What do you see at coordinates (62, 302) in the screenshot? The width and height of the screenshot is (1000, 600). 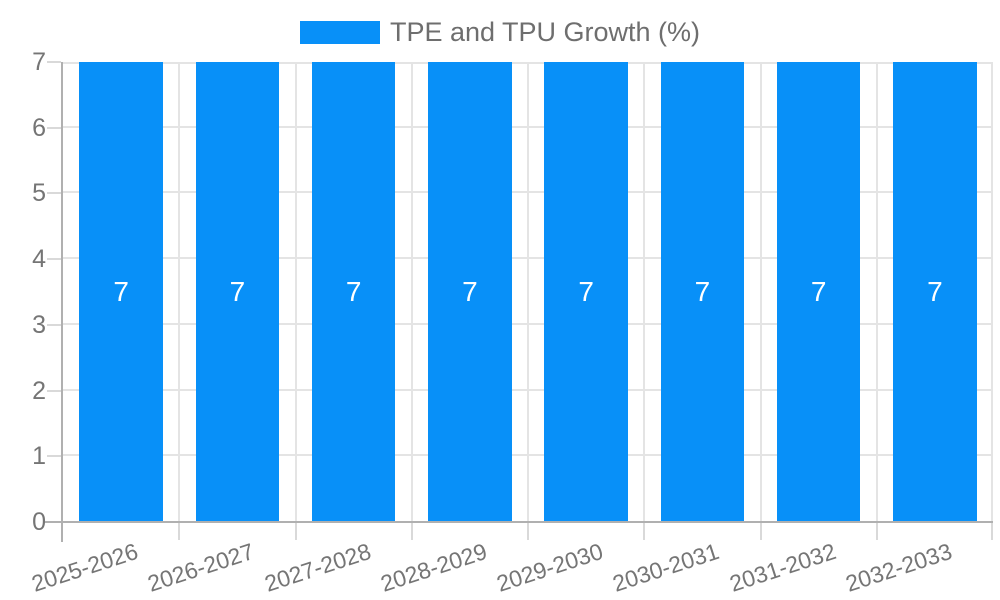 I see `y-axis-line` at bounding box center [62, 302].